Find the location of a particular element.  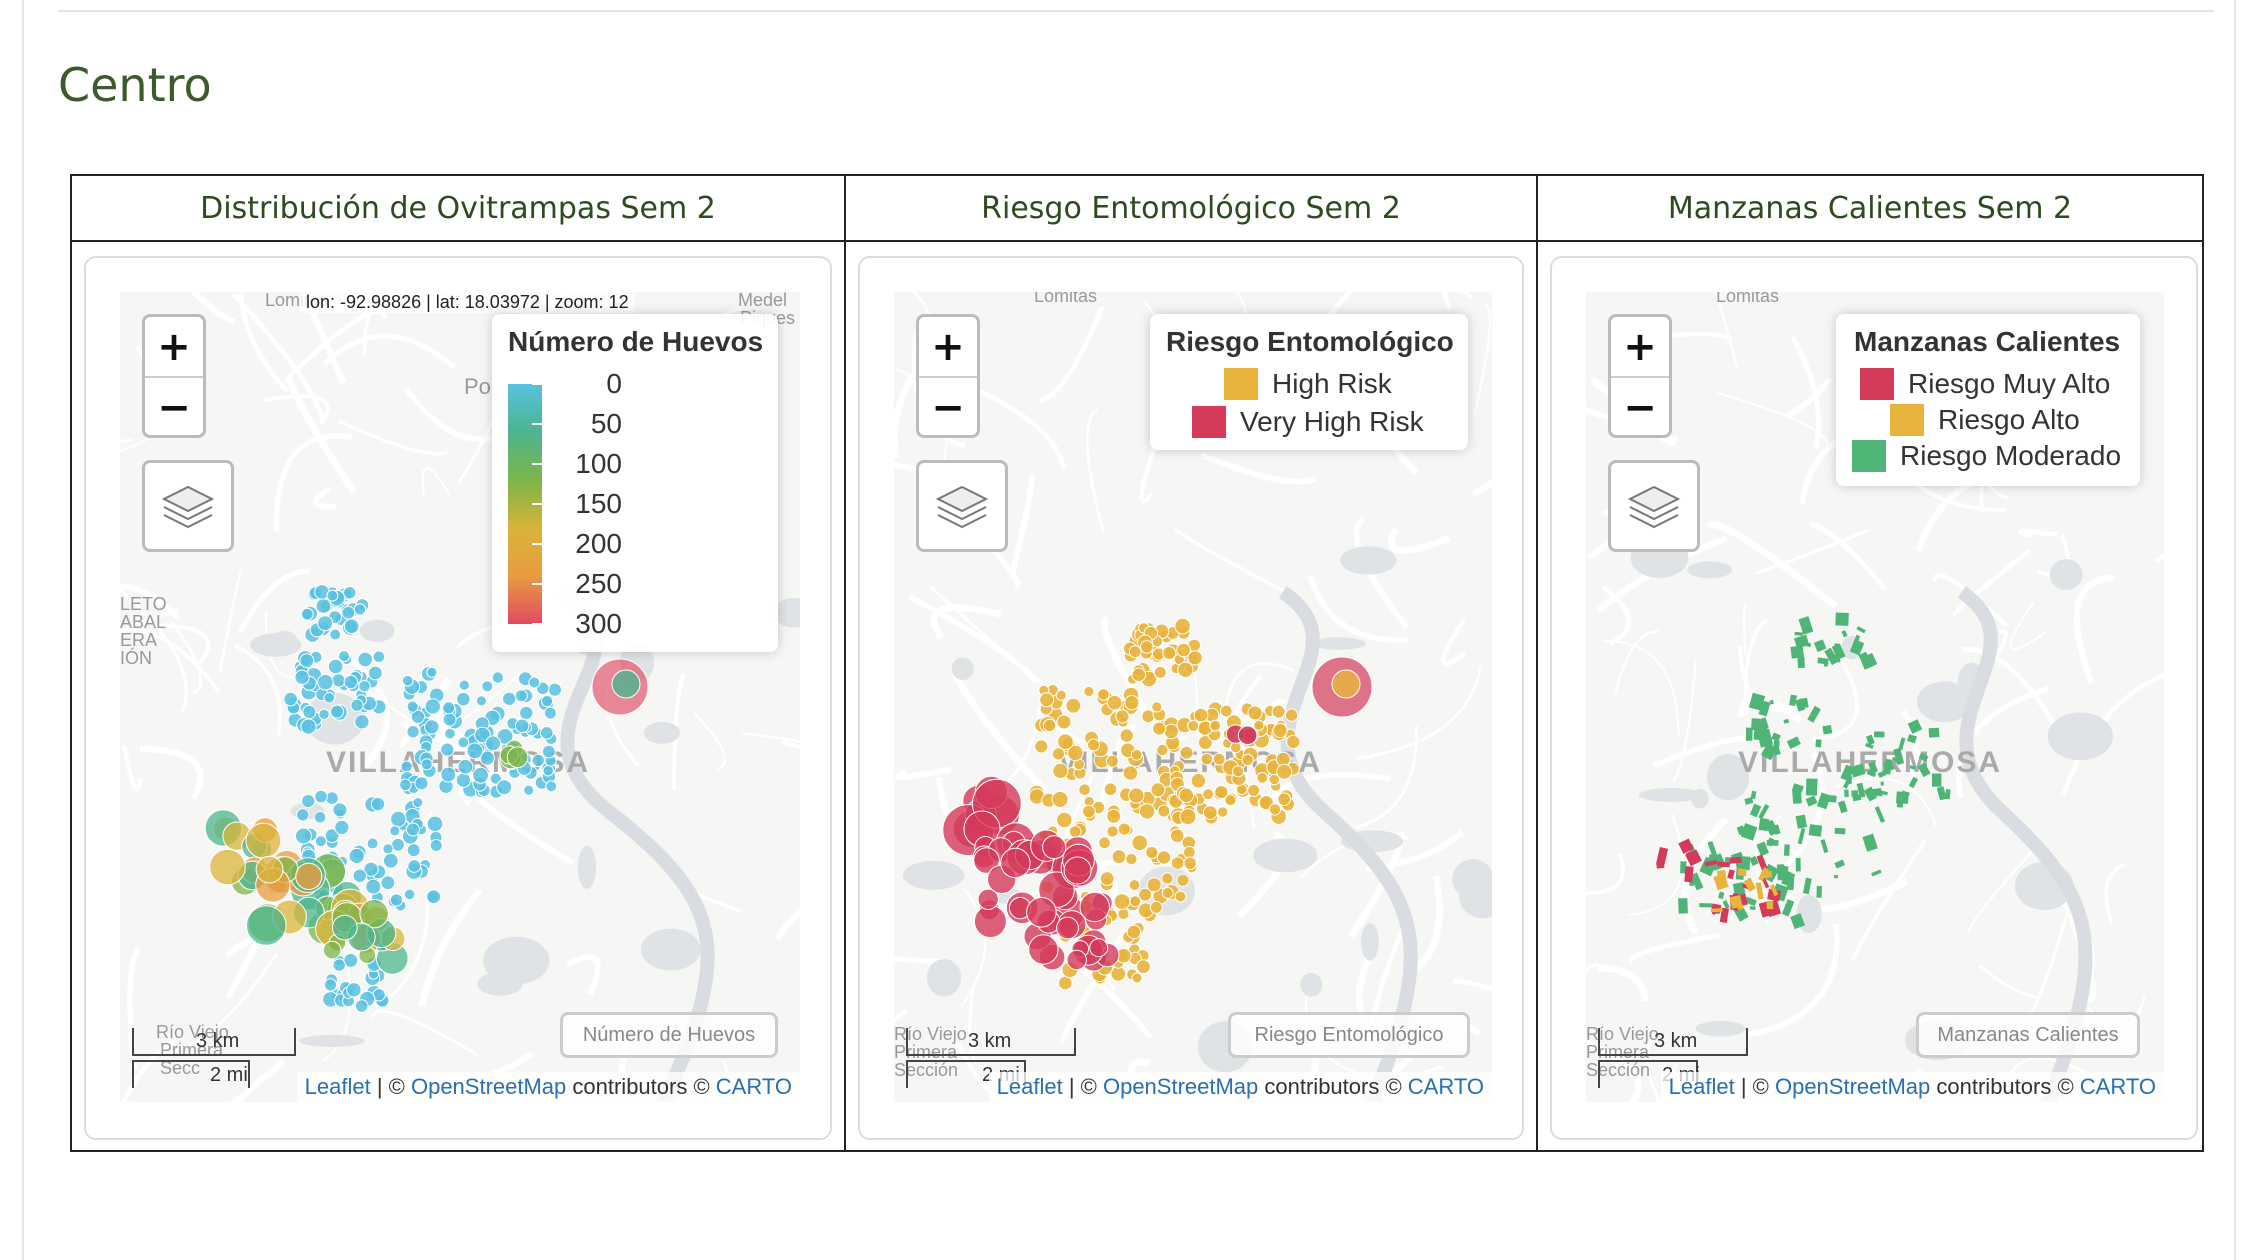

legend-swatch is located at coordinates (1869, 456).